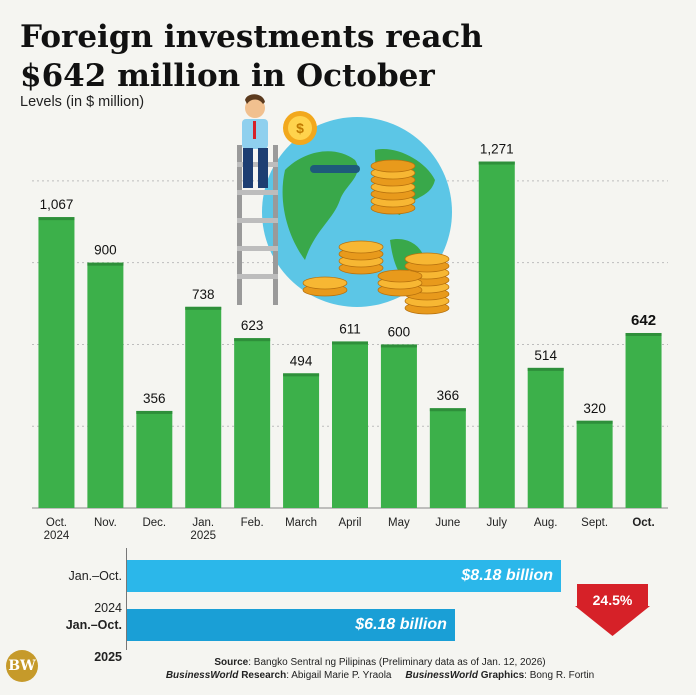 This screenshot has height=695, width=696. Describe the element at coordinates (559, 675) in the screenshot. I see `graphics-name: : Bong R. Fortin` at that location.